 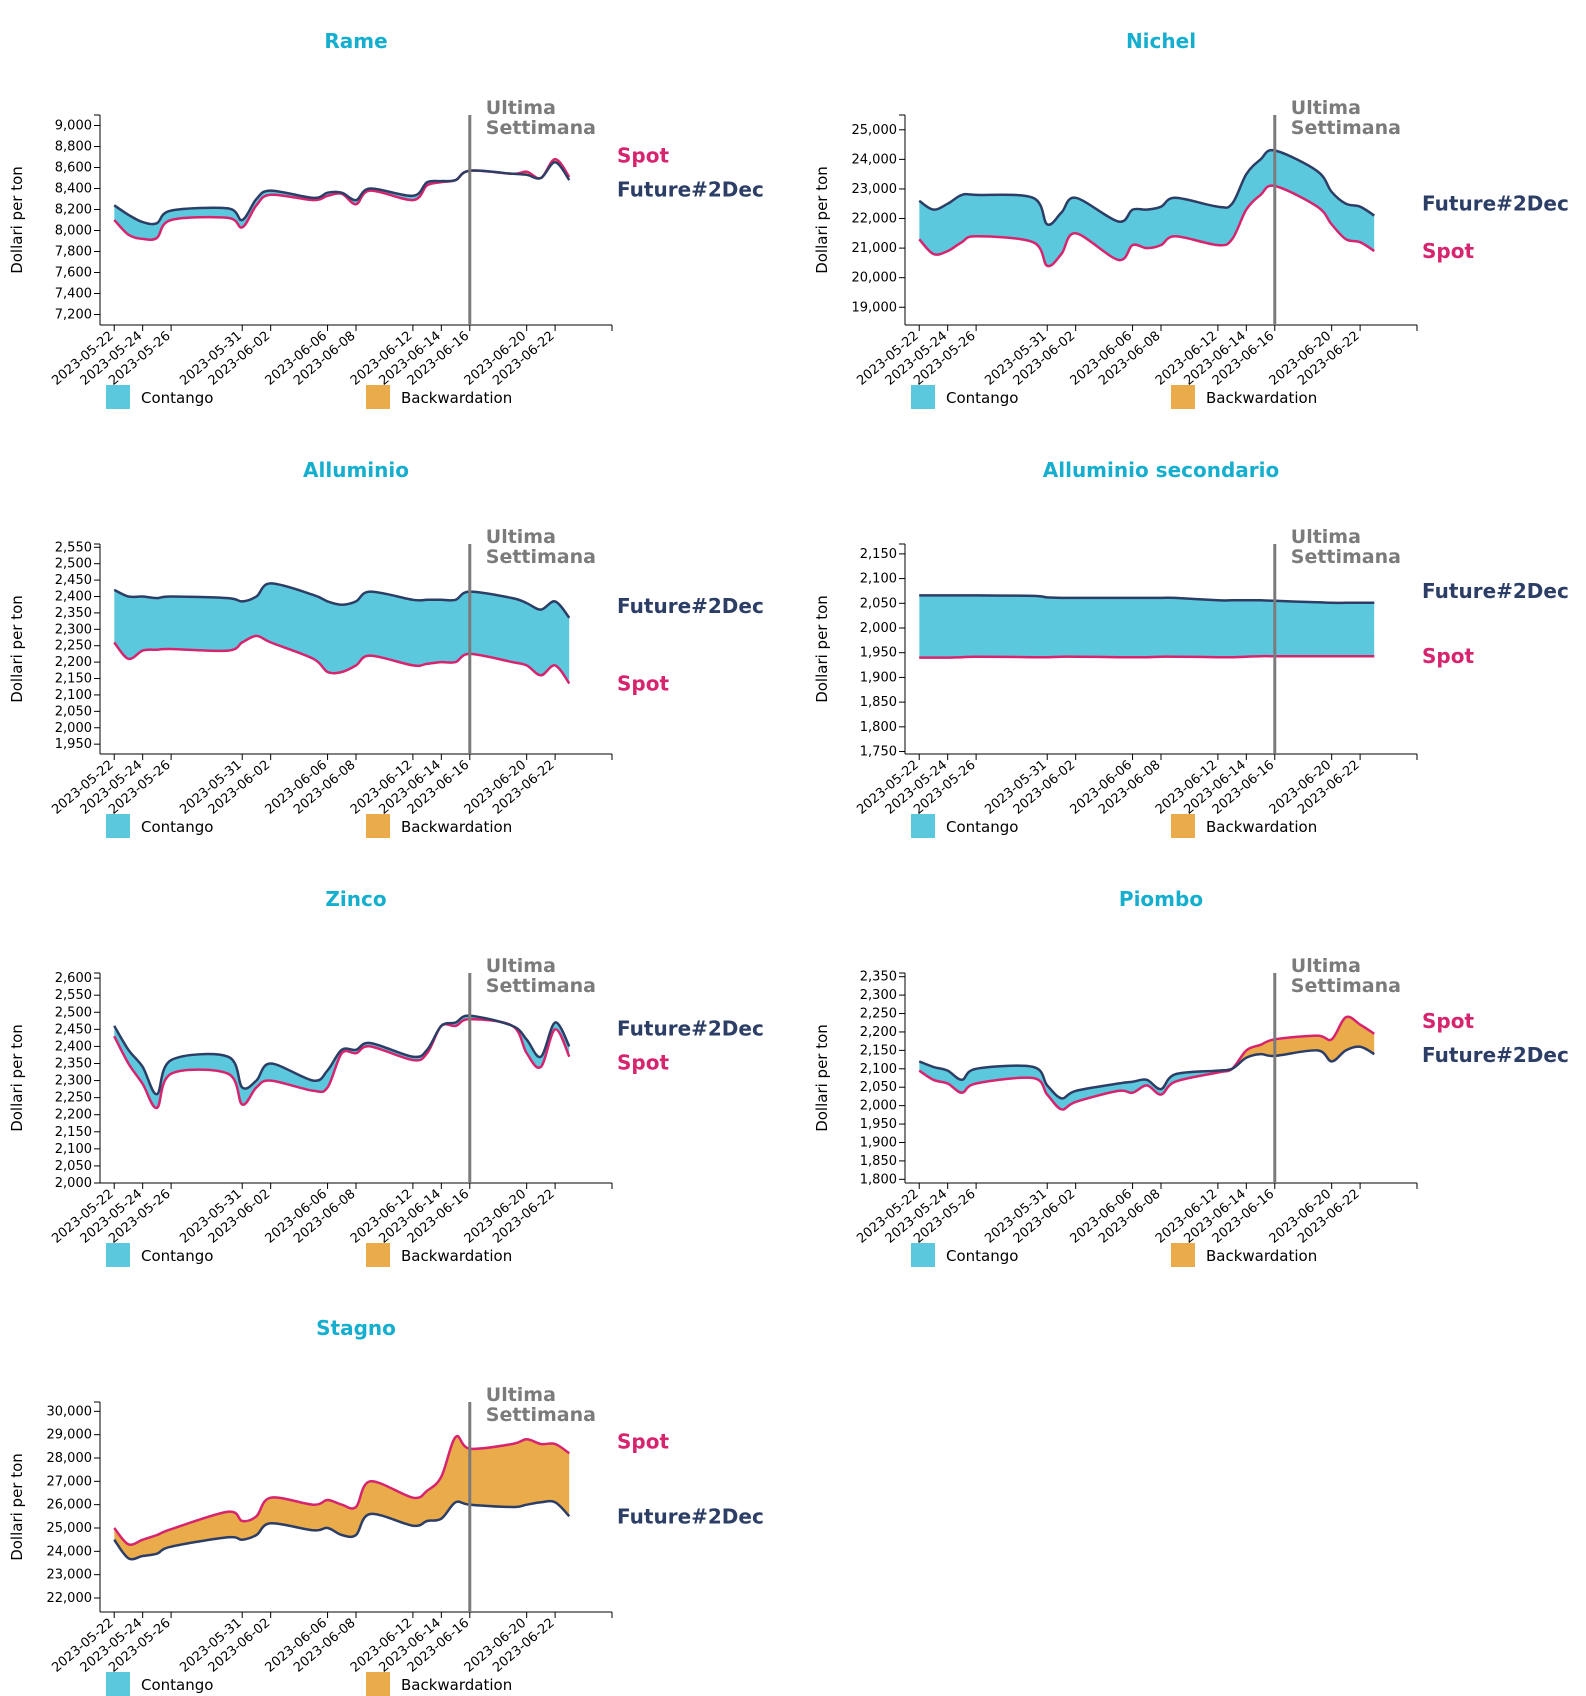 I want to click on chart-title: Nichel, so click(x=1161, y=41).